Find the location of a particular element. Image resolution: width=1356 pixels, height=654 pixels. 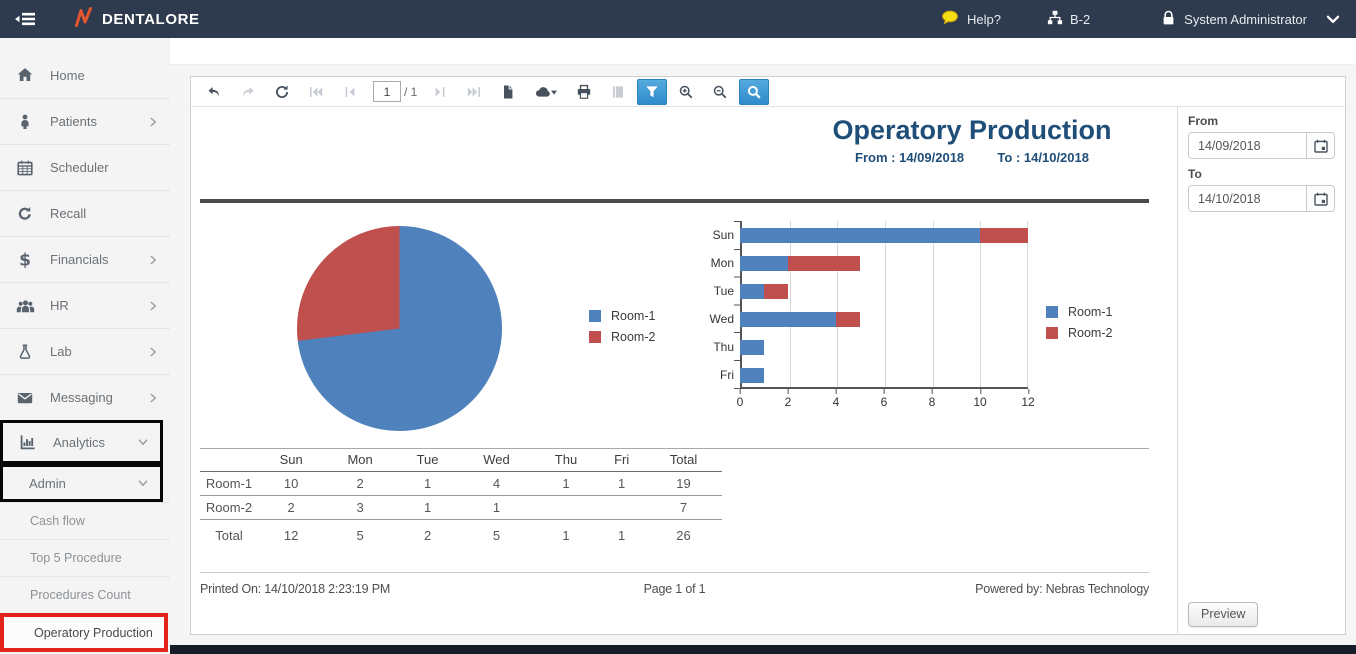

download-cloud-icon is located at coordinates (546, 92).